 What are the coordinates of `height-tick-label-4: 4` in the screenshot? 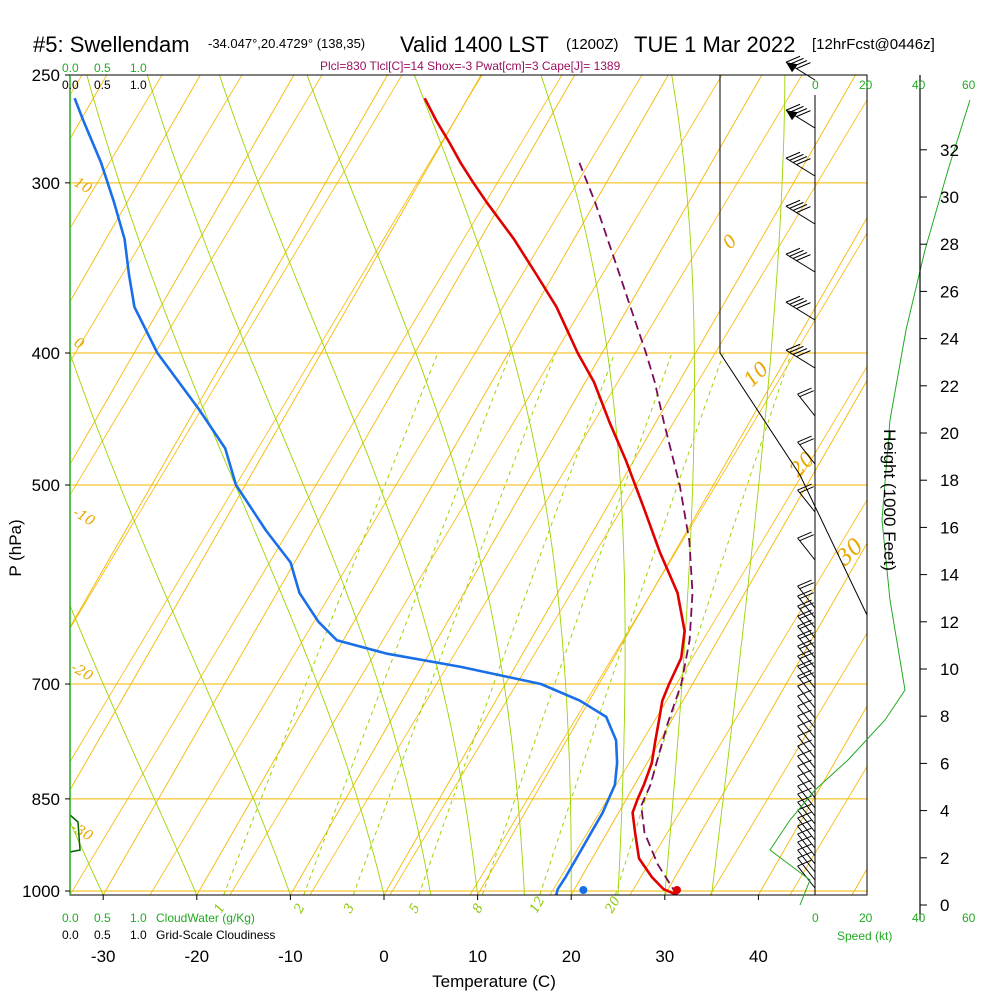 It's located at (944, 811).